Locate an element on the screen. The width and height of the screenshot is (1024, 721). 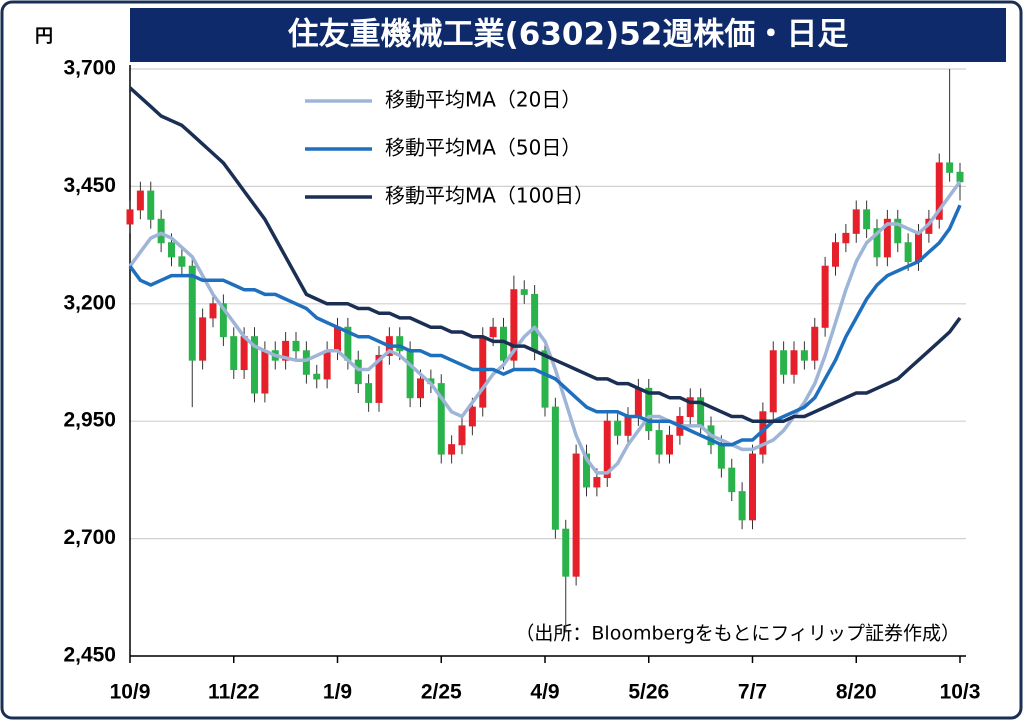
x-tick-label: 1/9 is located at coordinates (337, 692).